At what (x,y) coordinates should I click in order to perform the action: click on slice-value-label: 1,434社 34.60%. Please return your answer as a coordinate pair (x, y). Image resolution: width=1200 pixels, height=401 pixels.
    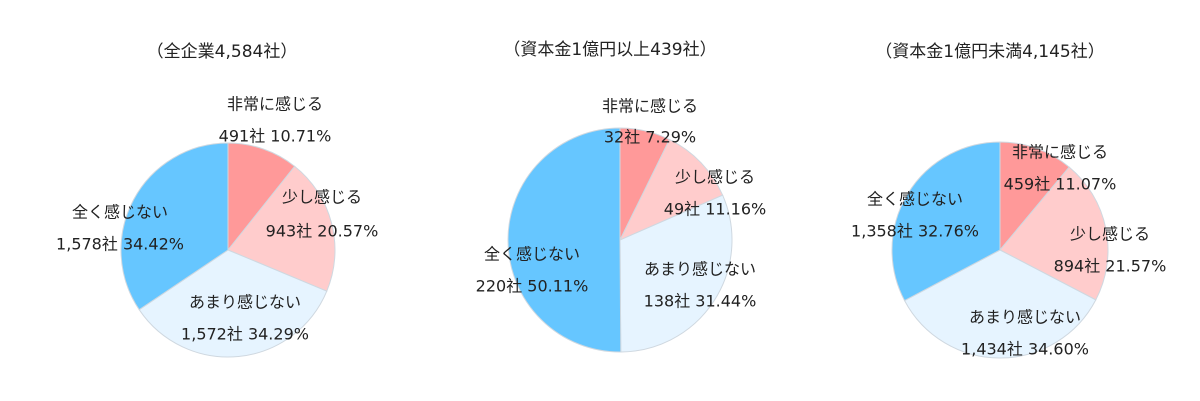
    Looking at the image, I should click on (1025, 349).